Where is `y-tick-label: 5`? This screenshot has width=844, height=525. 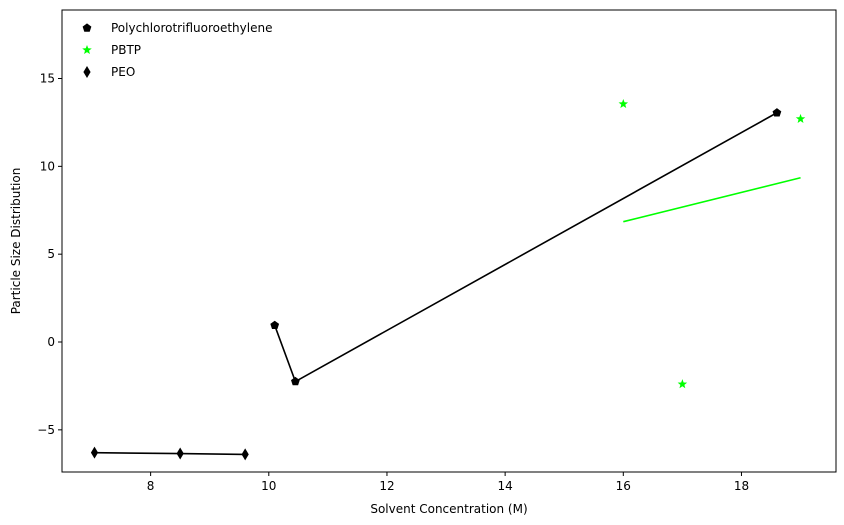
y-tick-label: 5 is located at coordinates (51, 254).